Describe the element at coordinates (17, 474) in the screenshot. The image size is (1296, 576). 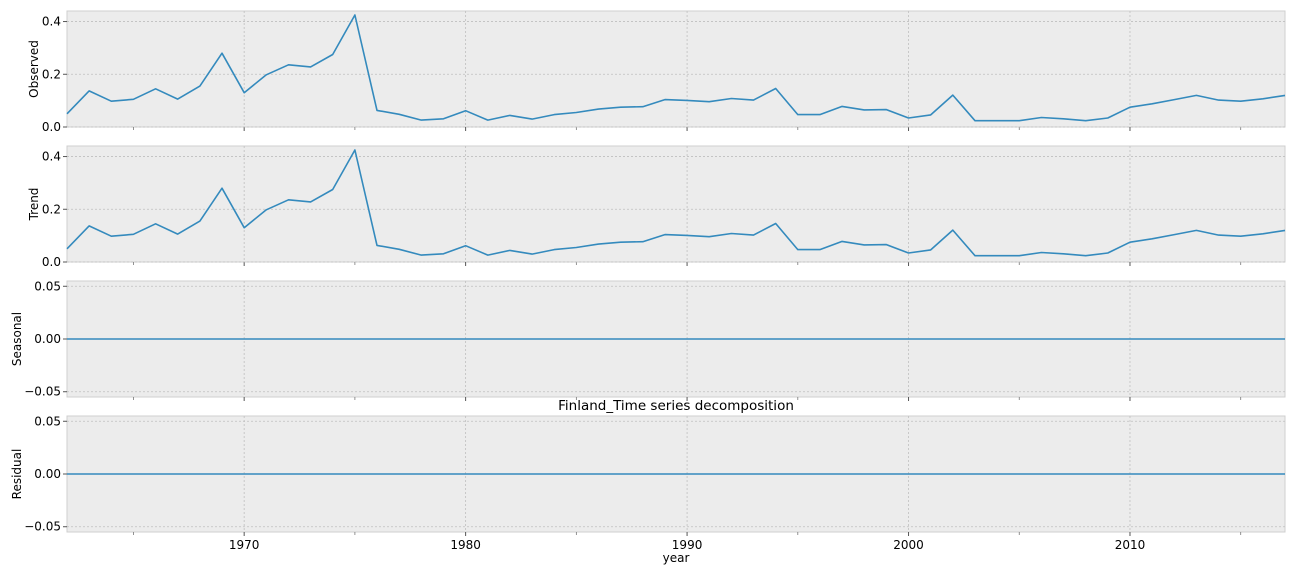
I see `y-axis-label-residual: Residual` at that location.